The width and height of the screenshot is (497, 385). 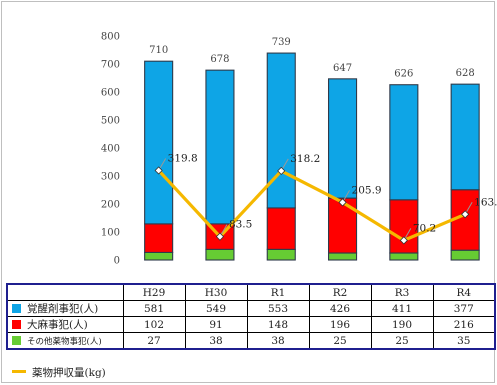 I want to click on row-label-text: 大麻事犯(人), so click(x=57, y=325).